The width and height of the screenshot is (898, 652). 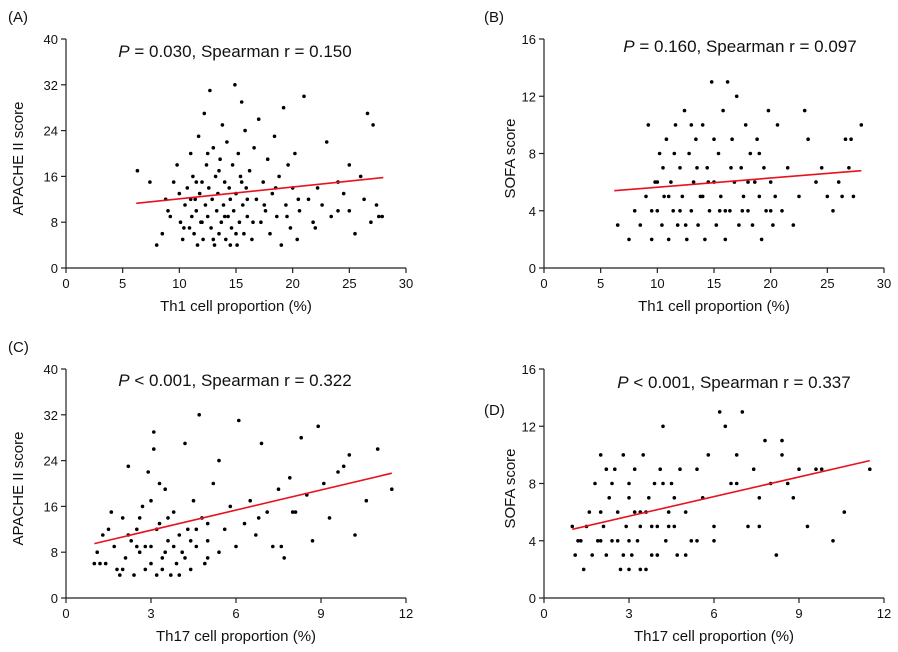 I want to click on x-axis-title: Th17 cell proportion (%), so click(x=714, y=636).